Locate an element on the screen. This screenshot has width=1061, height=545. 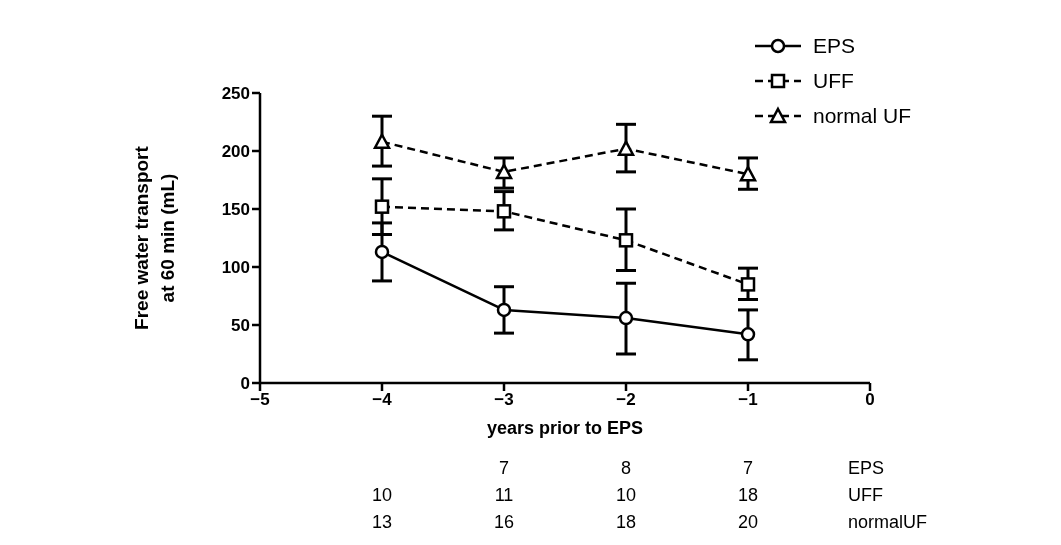
y-tick-label: 100 is located at coordinates (235, 268).